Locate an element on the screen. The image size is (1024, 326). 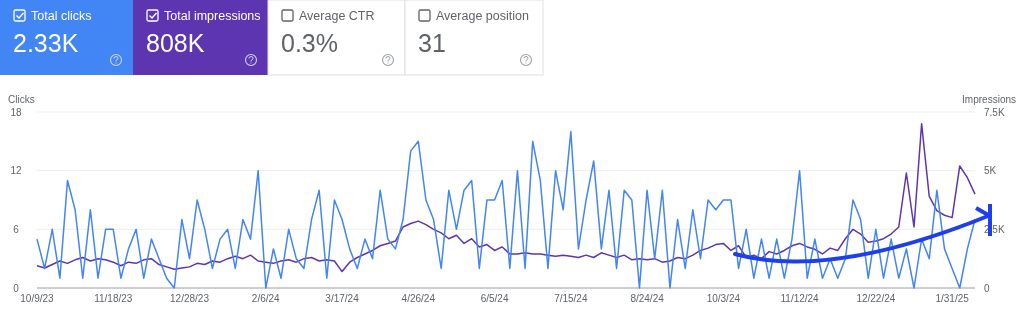
category-label: Average CTR is located at coordinates (337, 16).